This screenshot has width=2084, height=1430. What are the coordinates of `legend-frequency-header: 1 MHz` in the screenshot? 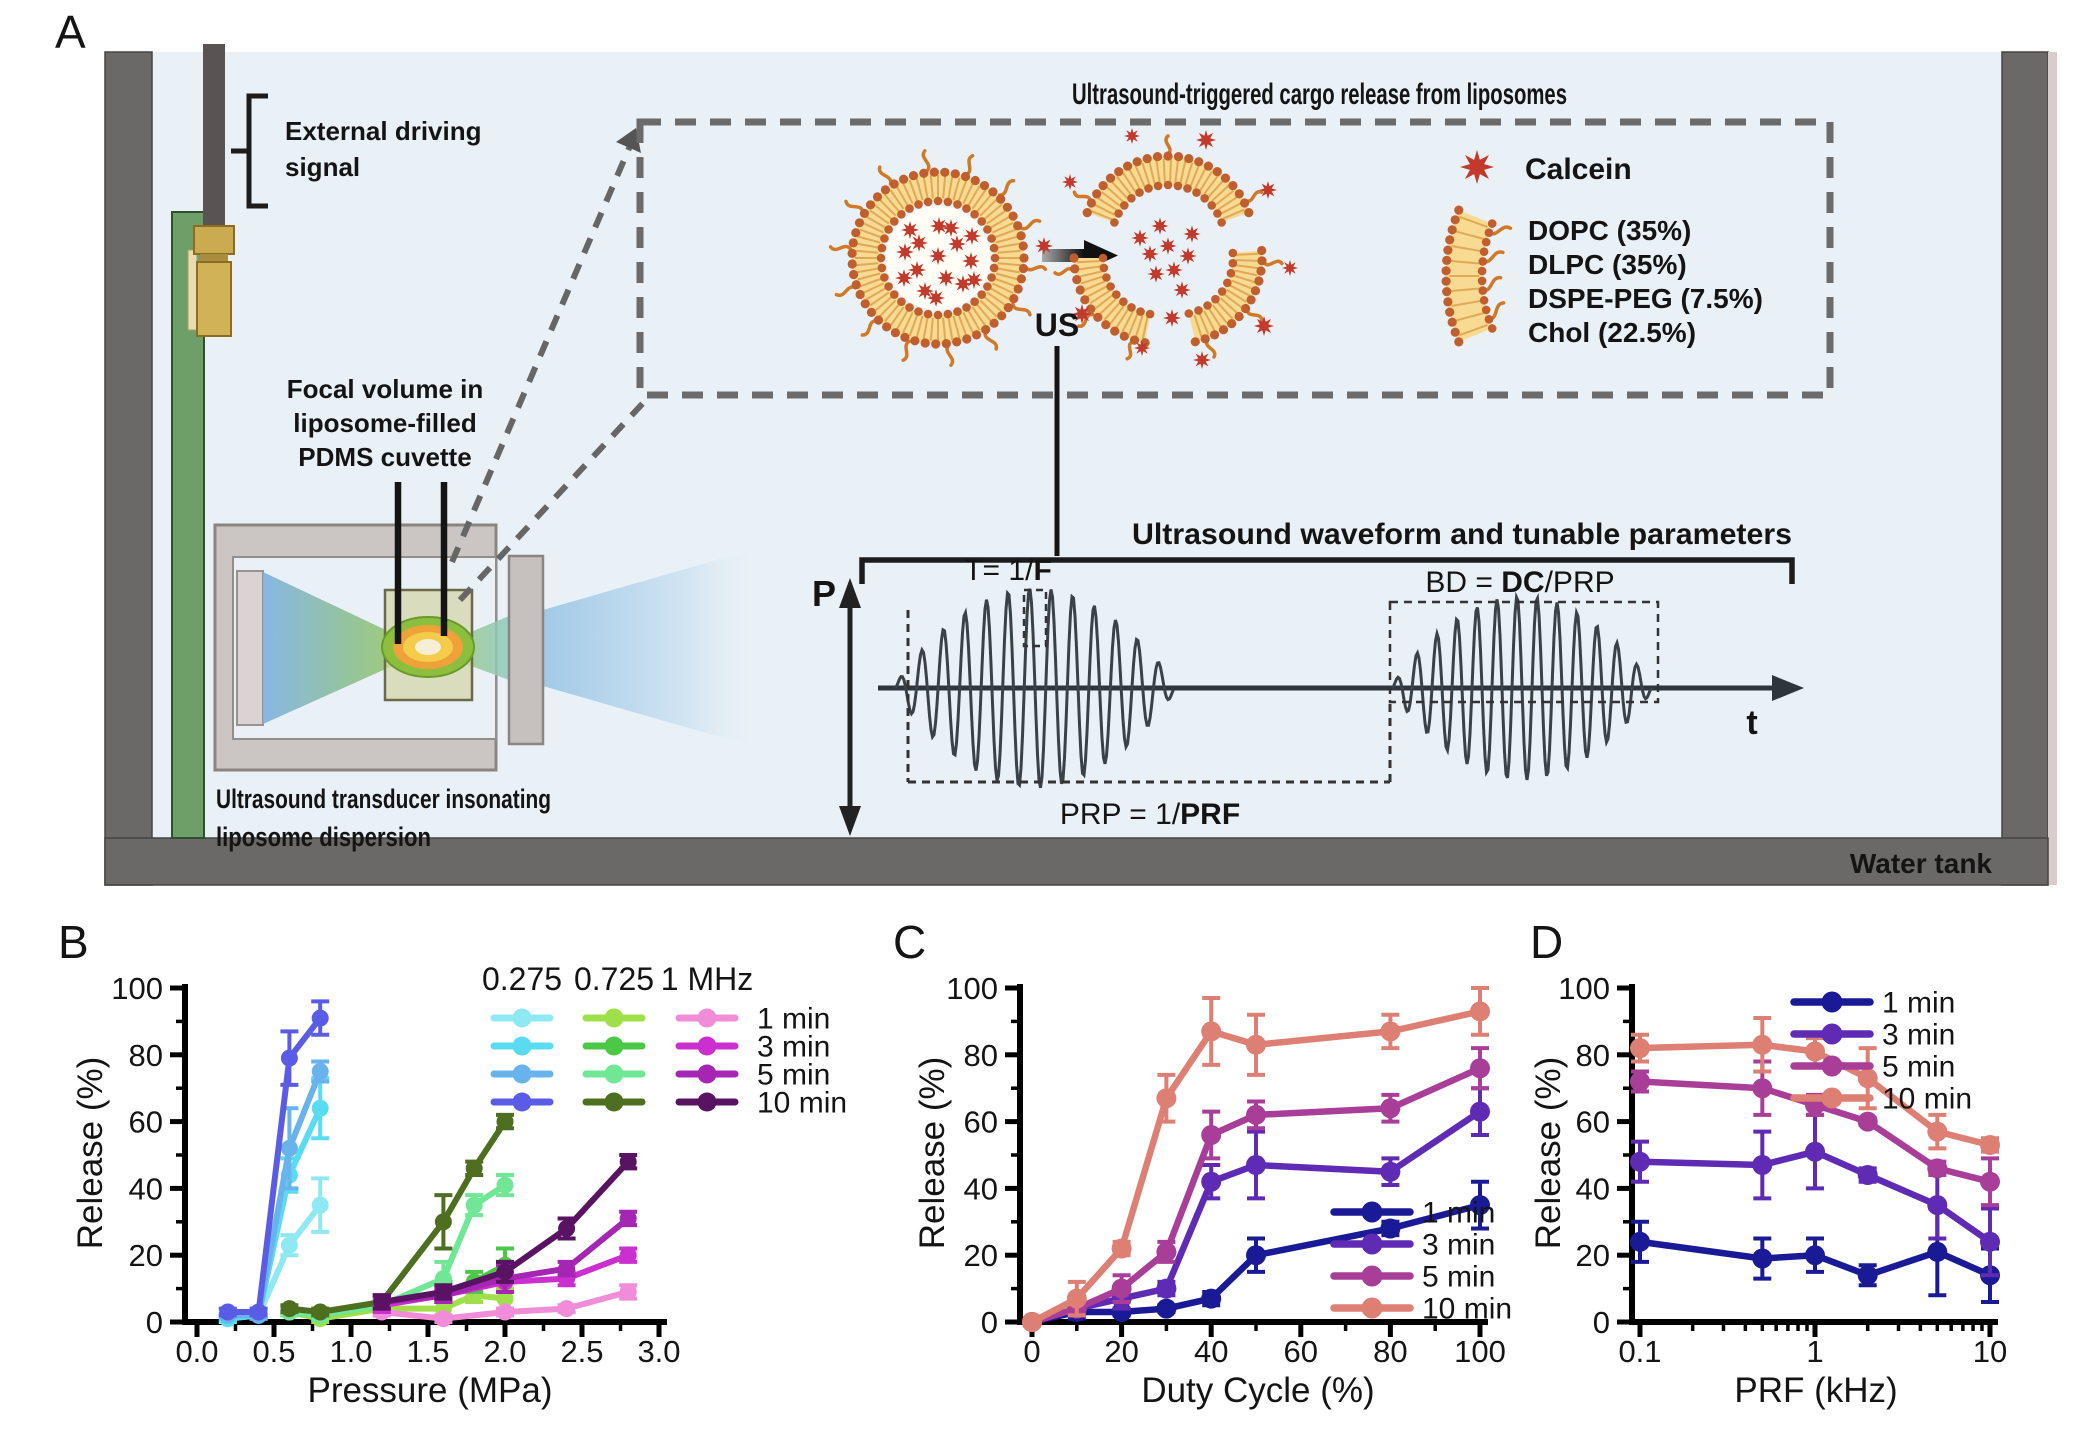 It's located at (707, 979).